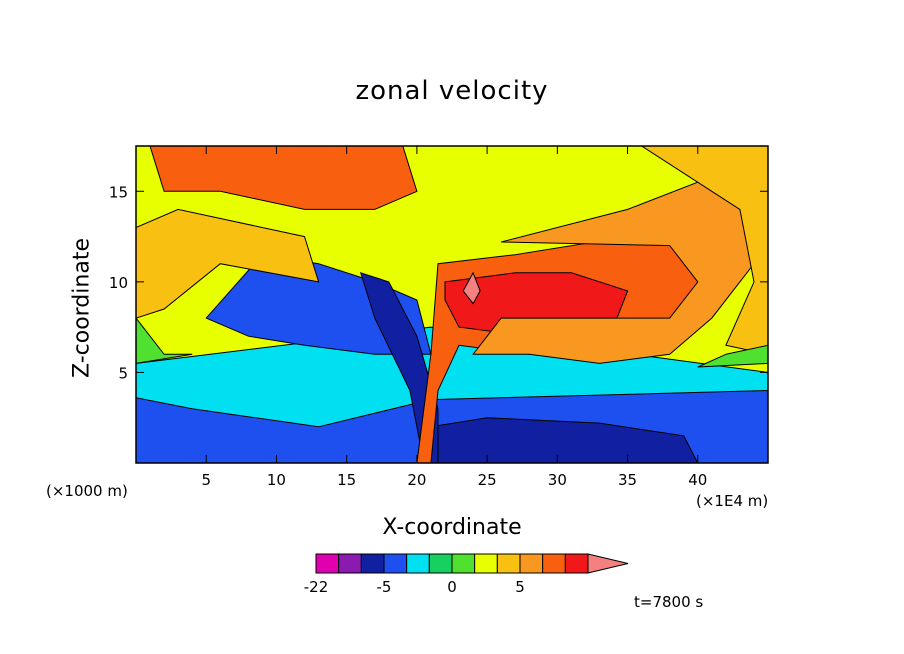  Describe the element at coordinates (669, 602) in the screenshot. I see `time-label: t=7800 s` at that location.